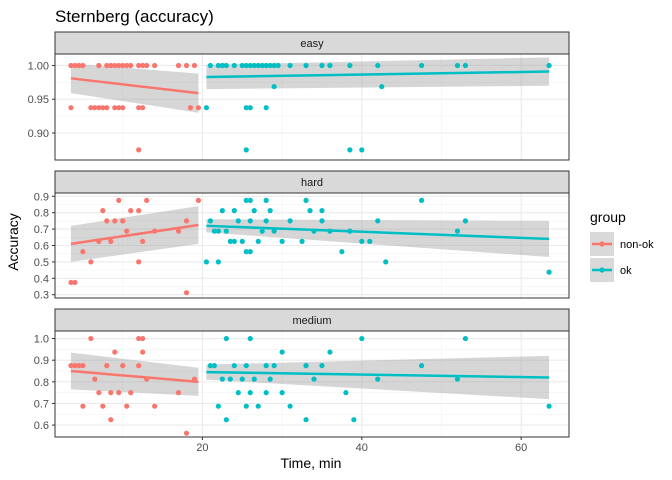 The height and width of the screenshot is (480, 672). Describe the element at coordinates (608, 217) in the screenshot. I see `legend-title: group` at that location.